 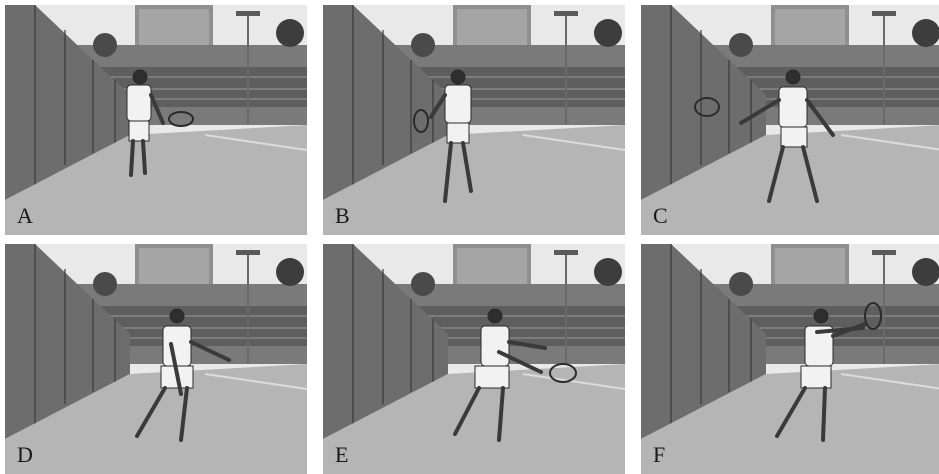 I want to click on panel-label: D, so click(x=25, y=454).